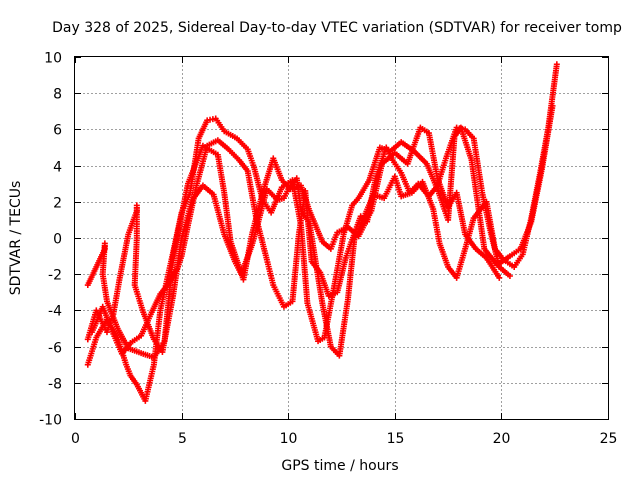 This screenshot has width=640, height=484. Describe the element at coordinates (57, 95) in the screenshot. I see `y-tick-label: 8` at that location.